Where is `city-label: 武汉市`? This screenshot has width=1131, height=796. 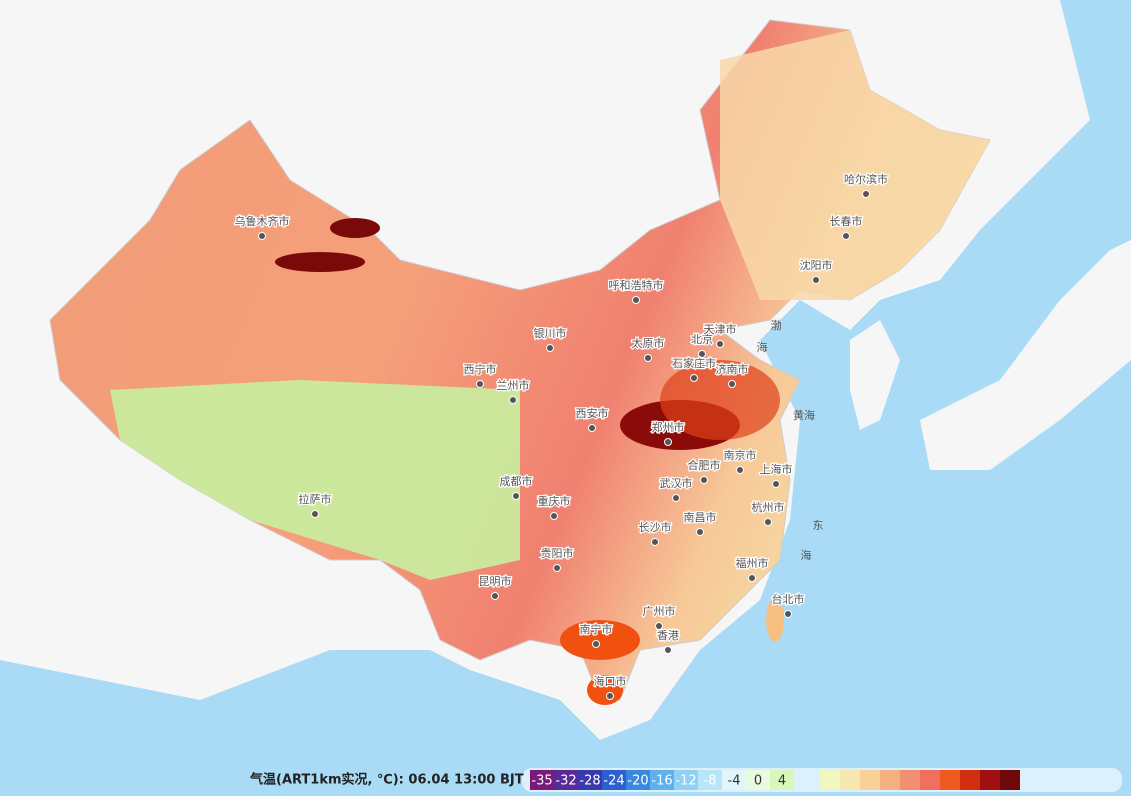 city-label: 武汉市 is located at coordinates (676, 483).